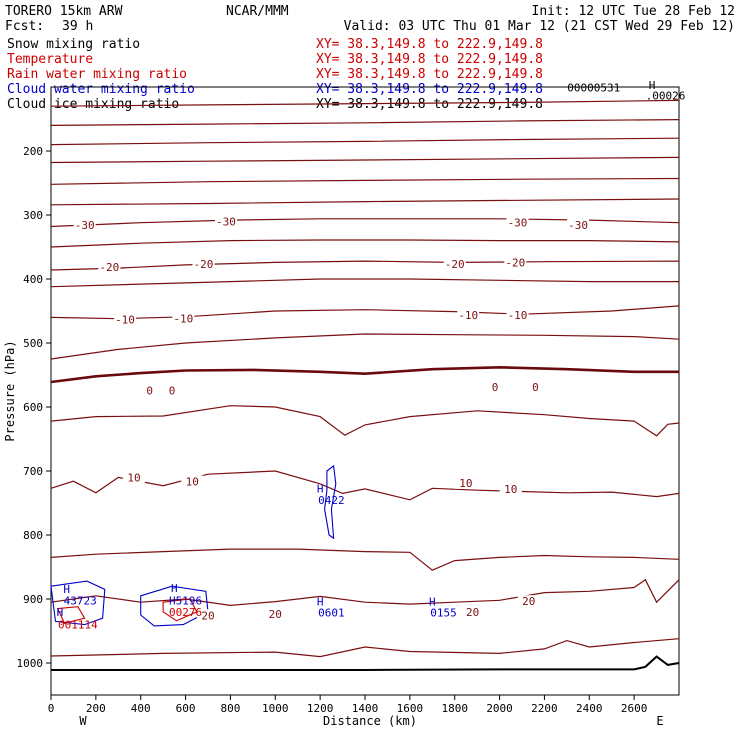  I want to click on temp-label-5: -20, so click(204, 264).